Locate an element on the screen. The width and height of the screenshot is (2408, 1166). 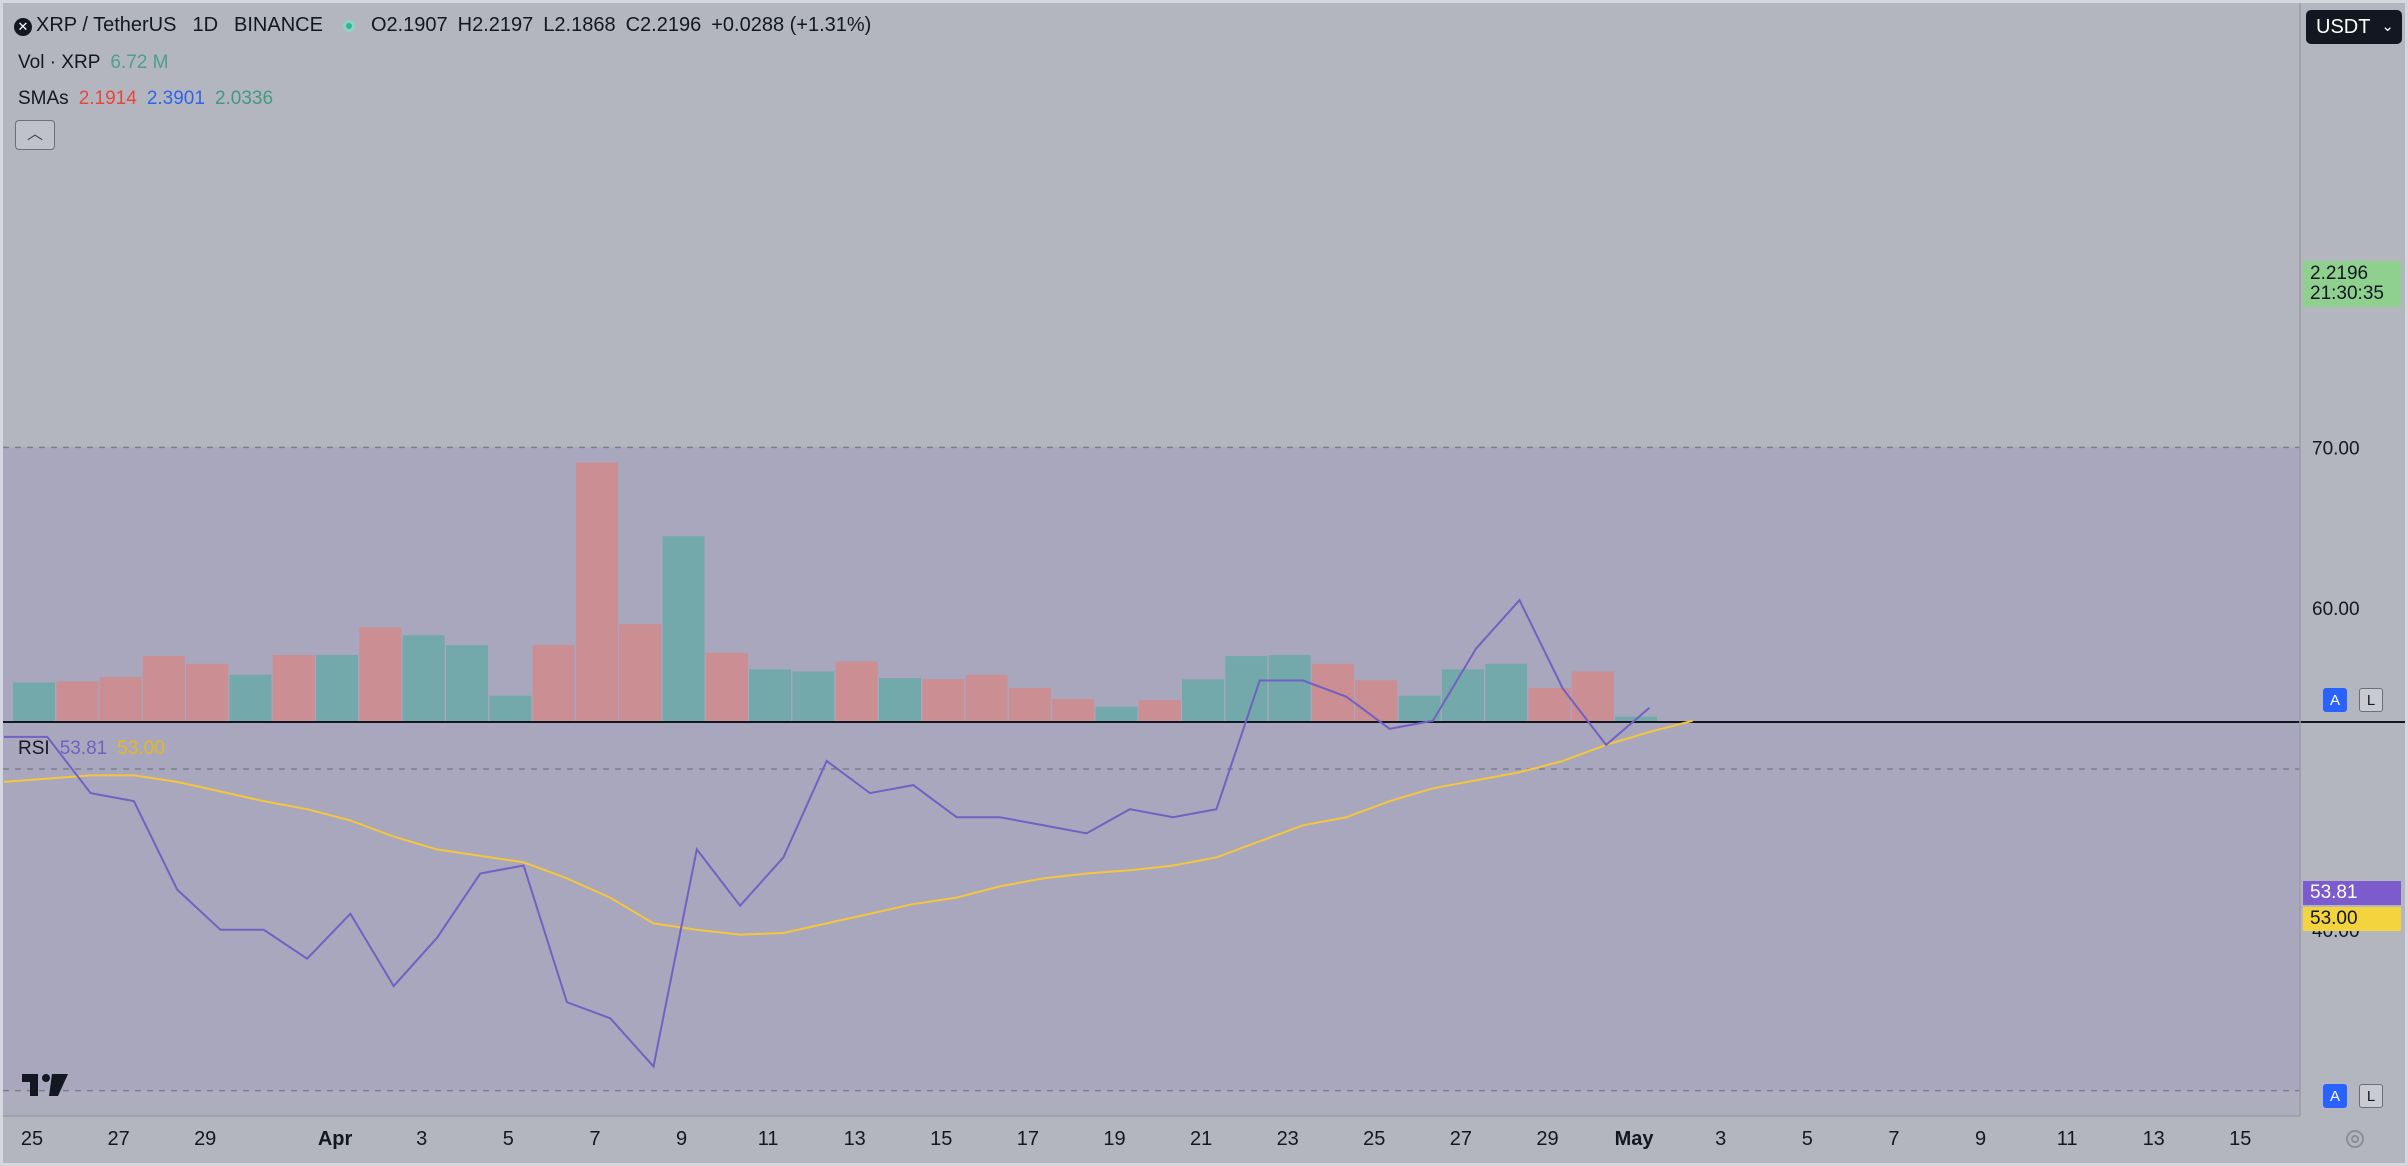
rsi-ma-tag-value: 53.00 is located at coordinates (2334, 918).